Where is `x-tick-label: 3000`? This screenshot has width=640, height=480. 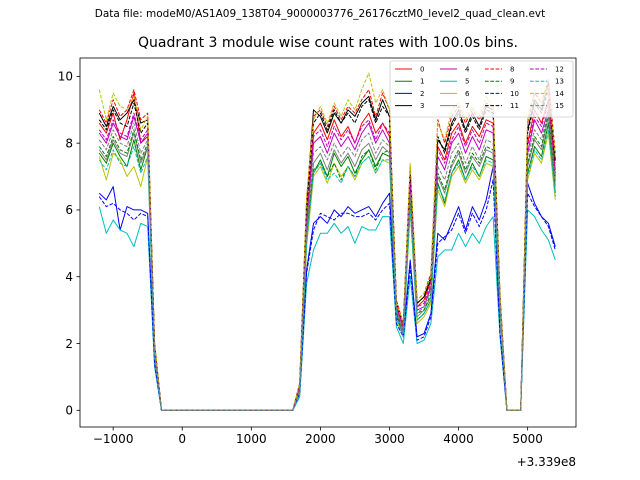
x-tick-label: 3000 is located at coordinates (389, 439).